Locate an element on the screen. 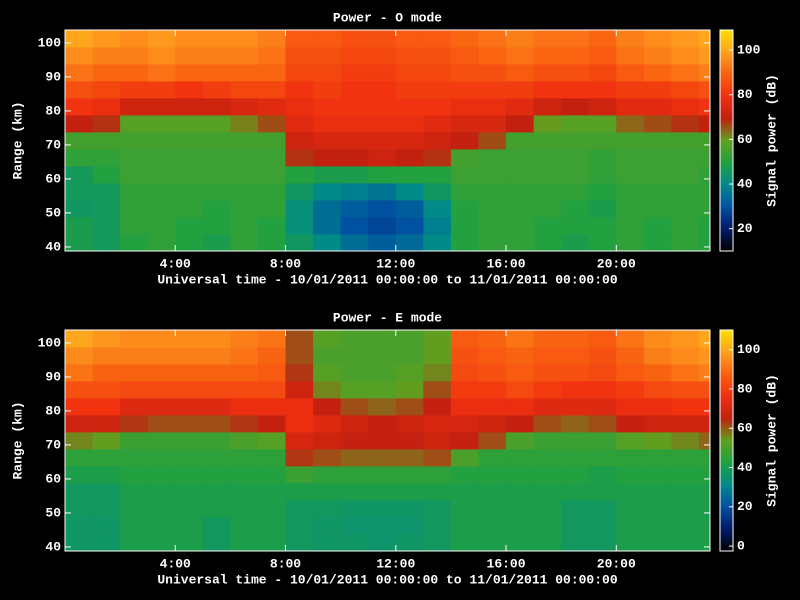  colorbar-tick-label: 40 is located at coordinates (745, 183).